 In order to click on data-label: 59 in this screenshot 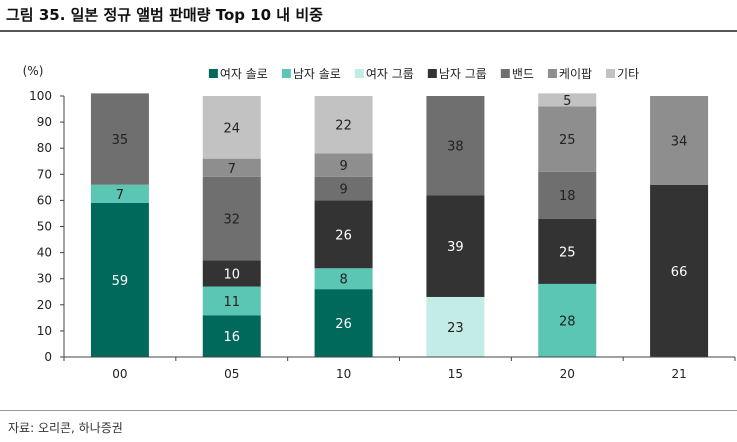, I will do `click(120, 281)`.